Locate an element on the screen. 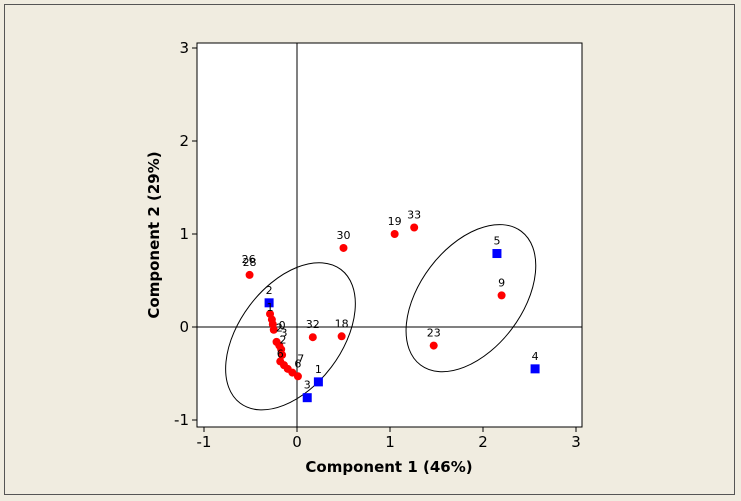  point-label: 5 is located at coordinates (496, 241).